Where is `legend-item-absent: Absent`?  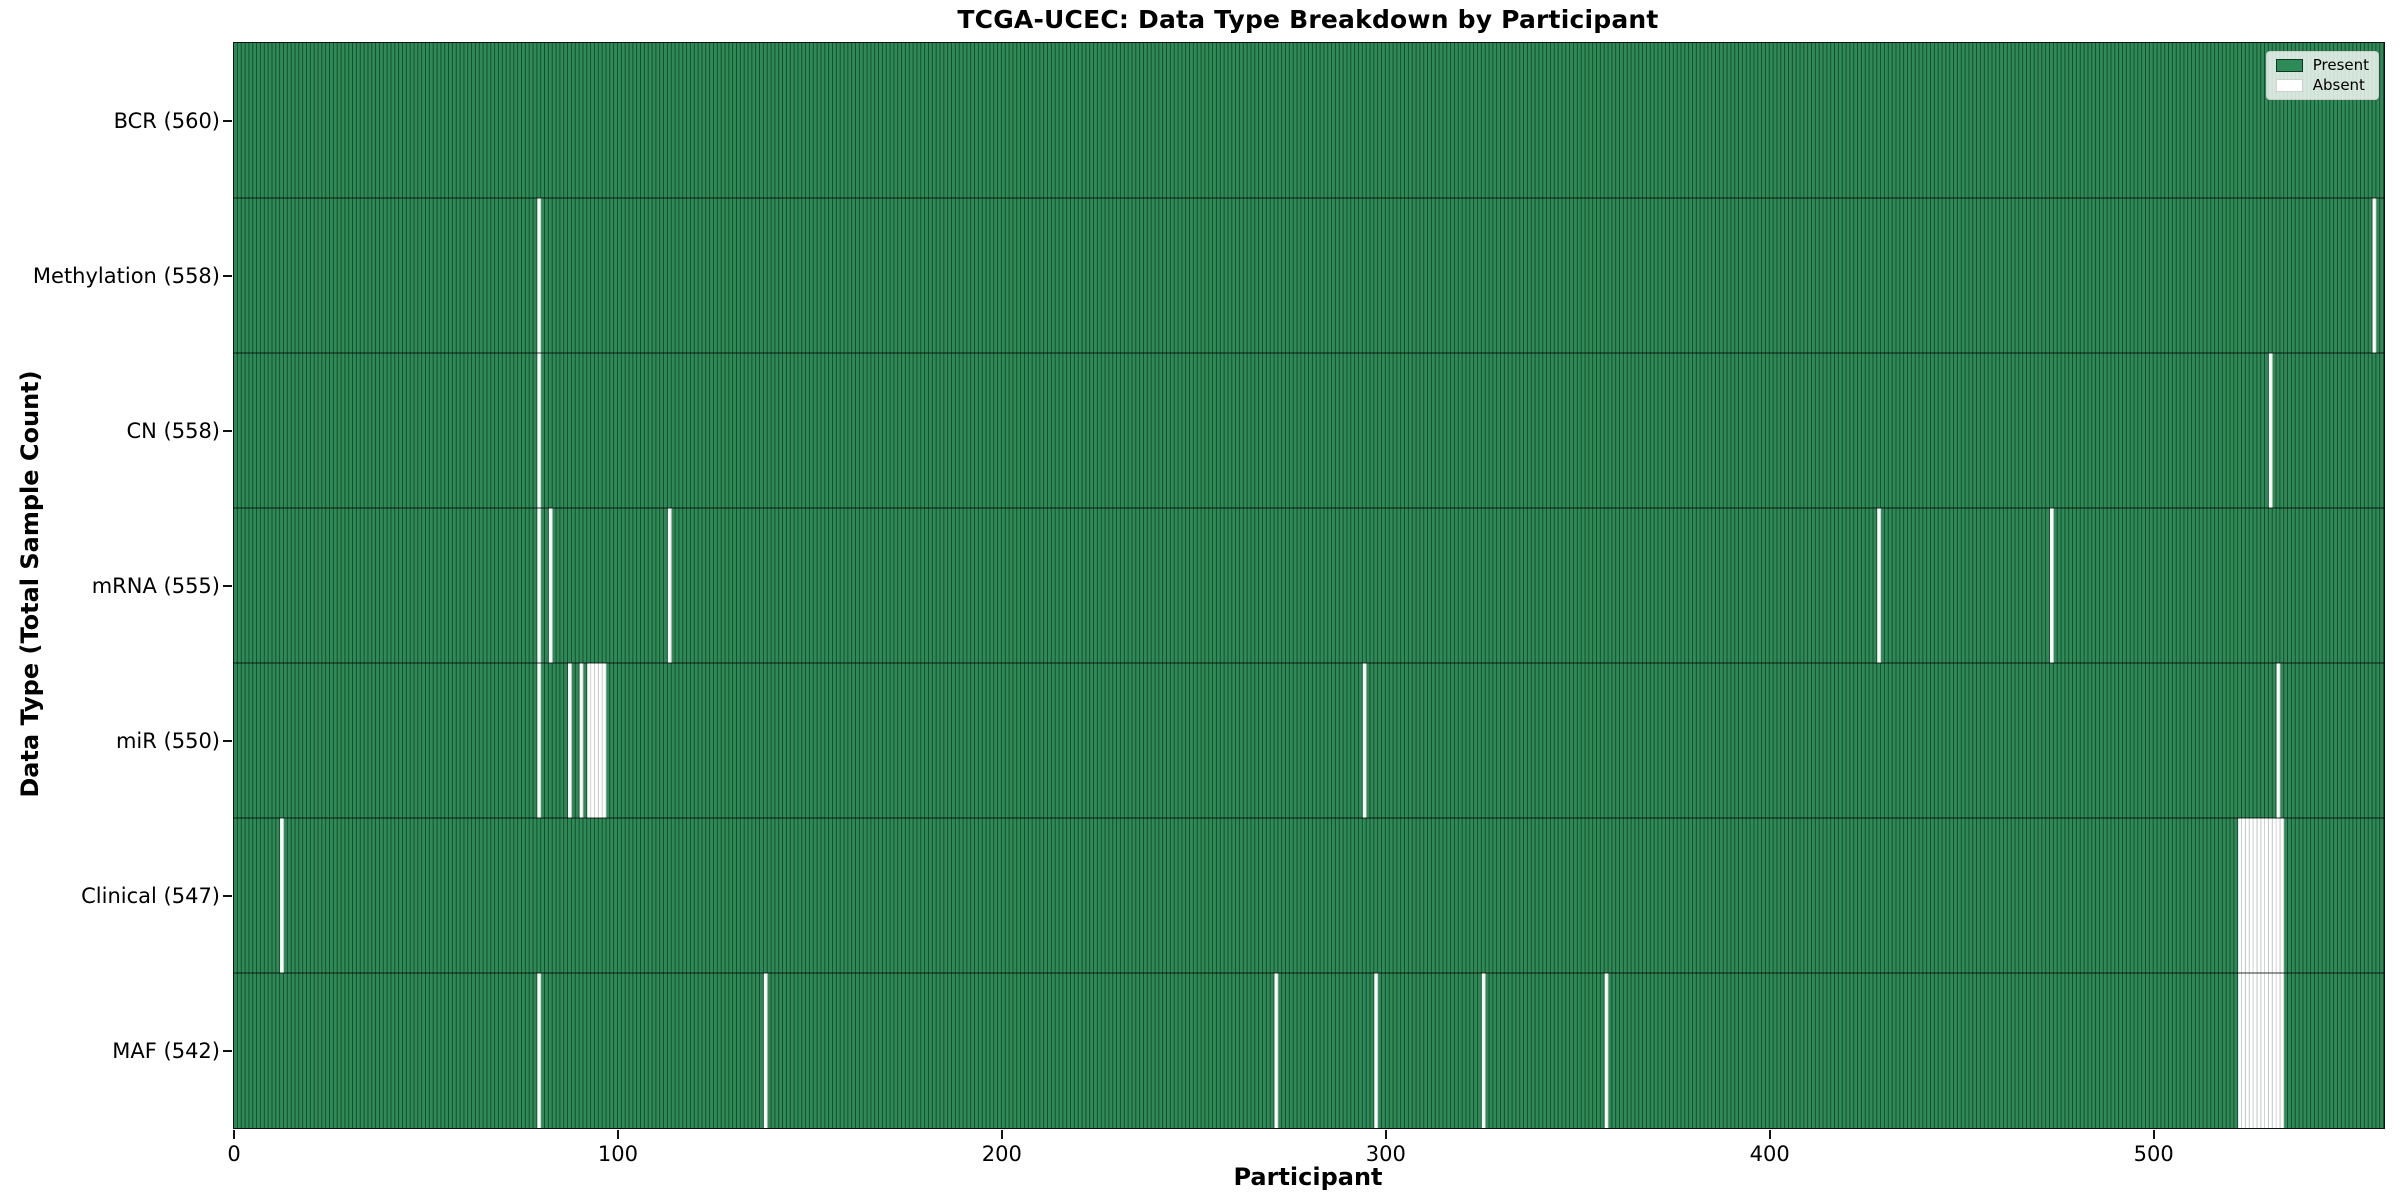 legend-item-absent: Absent is located at coordinates (2322, 85).